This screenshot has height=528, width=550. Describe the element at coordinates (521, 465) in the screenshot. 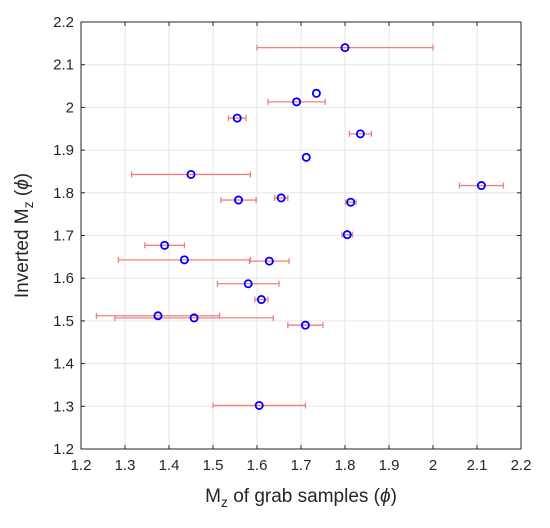

I see `x-tick-label: 2.2` at that location.